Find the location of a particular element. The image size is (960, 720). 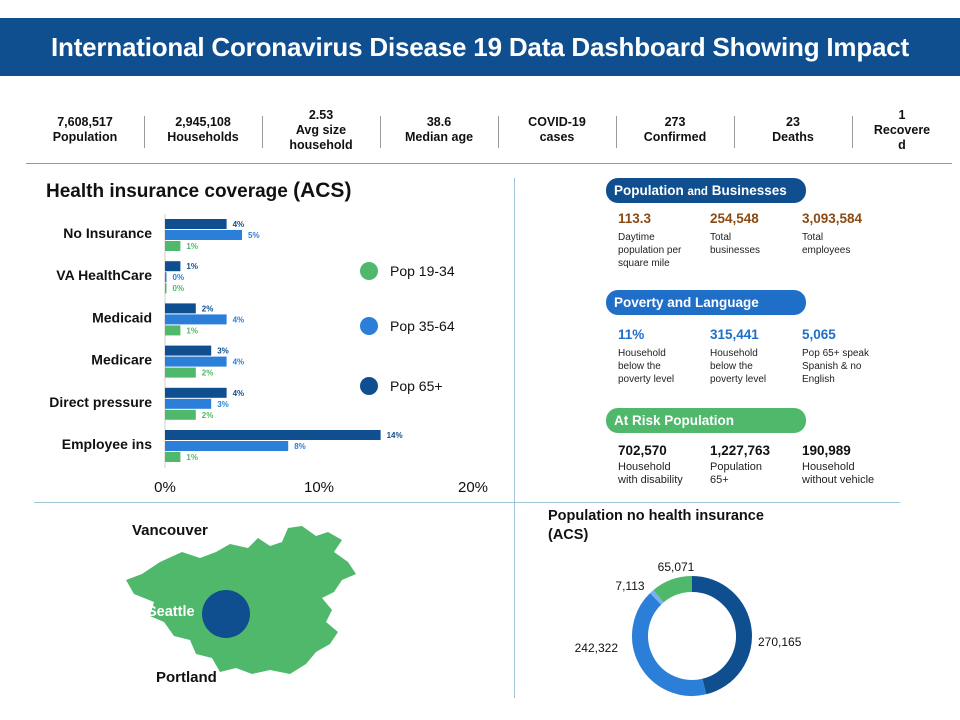

stat-median-age: 38.6 Median age is located at coordinates (439, 130).